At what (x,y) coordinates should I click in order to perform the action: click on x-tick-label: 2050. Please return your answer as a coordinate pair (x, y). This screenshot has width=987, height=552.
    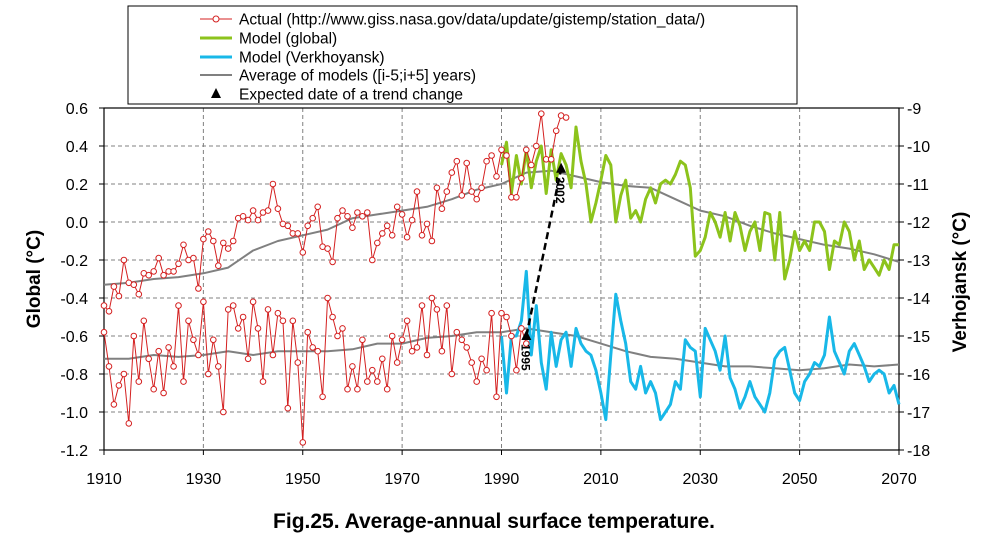
    Looking at the image, I should click on (800, 479).